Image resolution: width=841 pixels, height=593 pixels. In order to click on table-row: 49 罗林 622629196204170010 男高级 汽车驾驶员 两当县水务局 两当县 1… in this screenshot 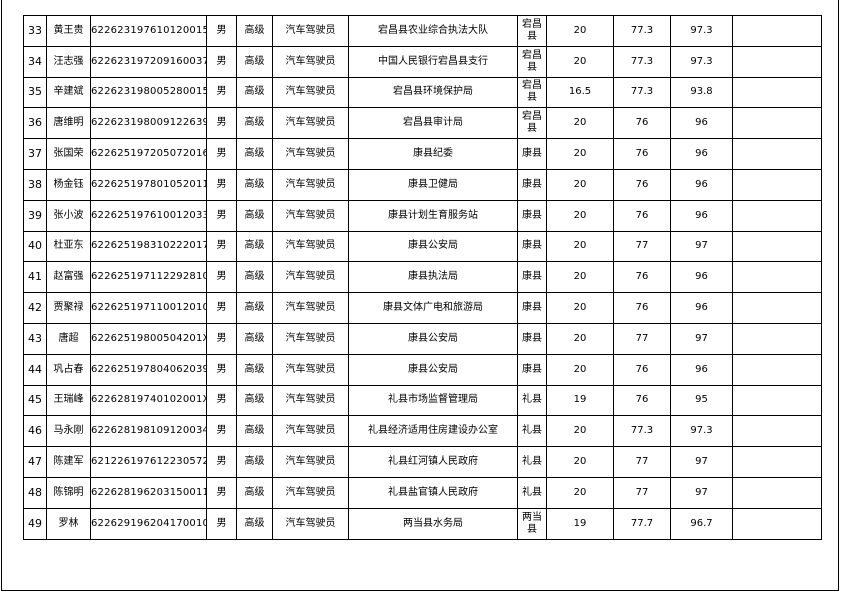, I will do `click(422, 523)`.